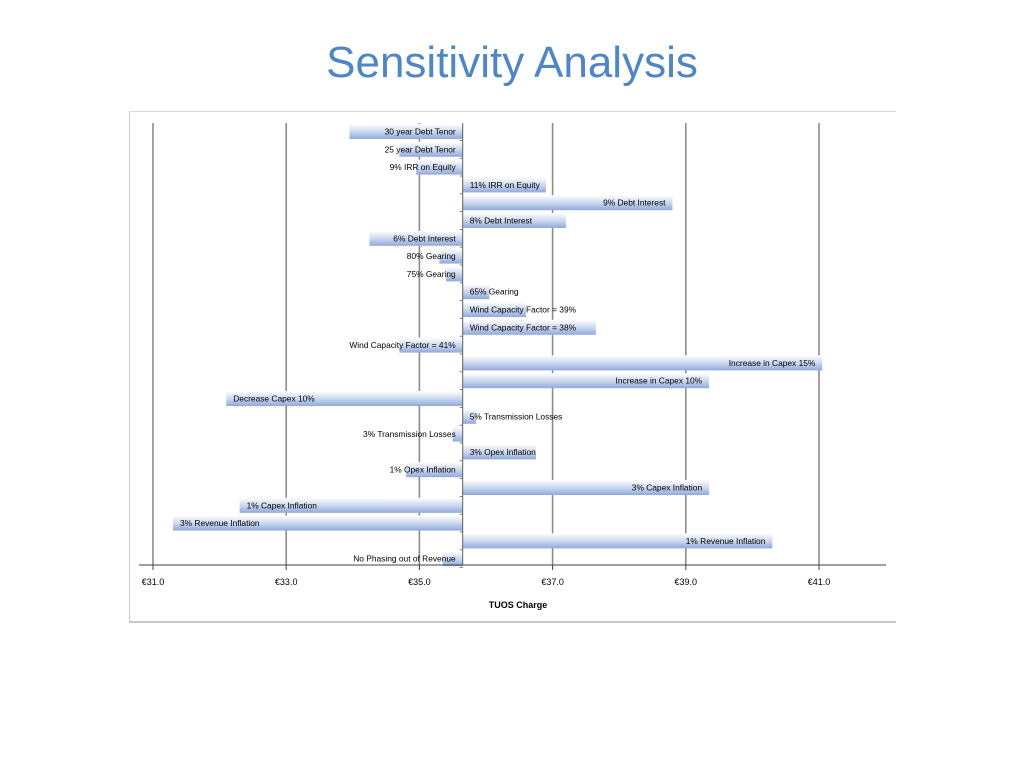 The image size is (1024, 768). I want to click on bar-label: 1% Opex Inflation, so click(423, 470).